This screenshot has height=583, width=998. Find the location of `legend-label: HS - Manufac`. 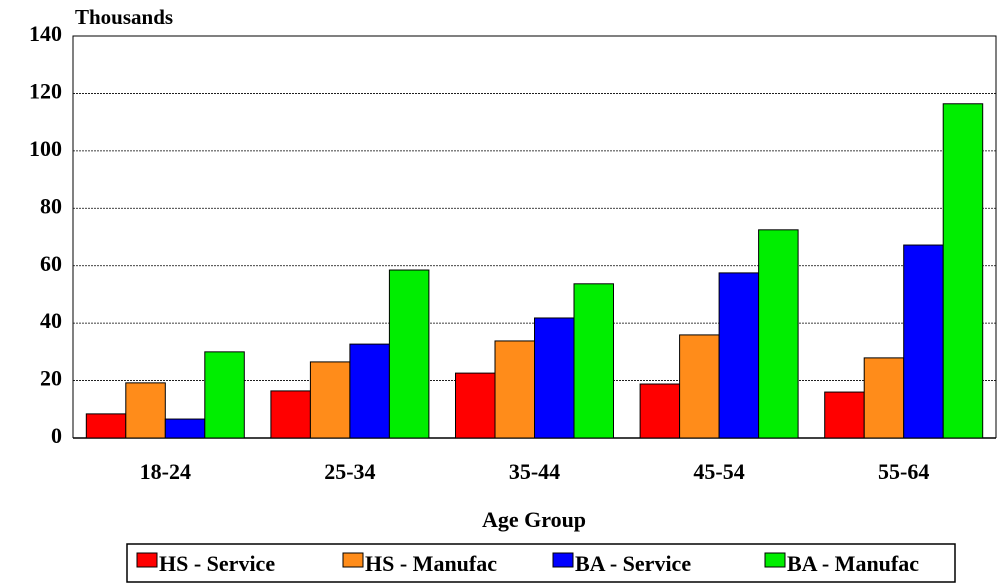

legend-label: HS - Manufac is located at coordinates (431, 563).